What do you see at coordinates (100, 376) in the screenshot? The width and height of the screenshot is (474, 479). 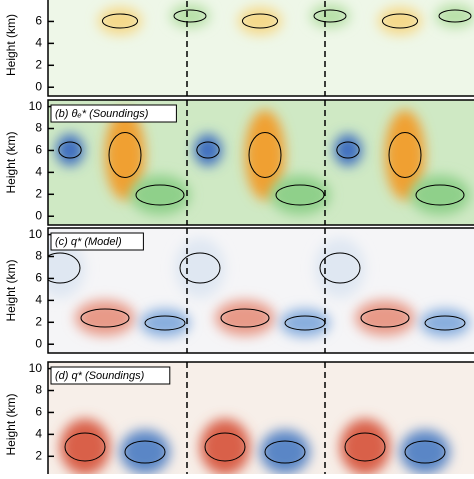 I see `panel-title: (d) q* (Soundings)` at bounding box center [100, 376].